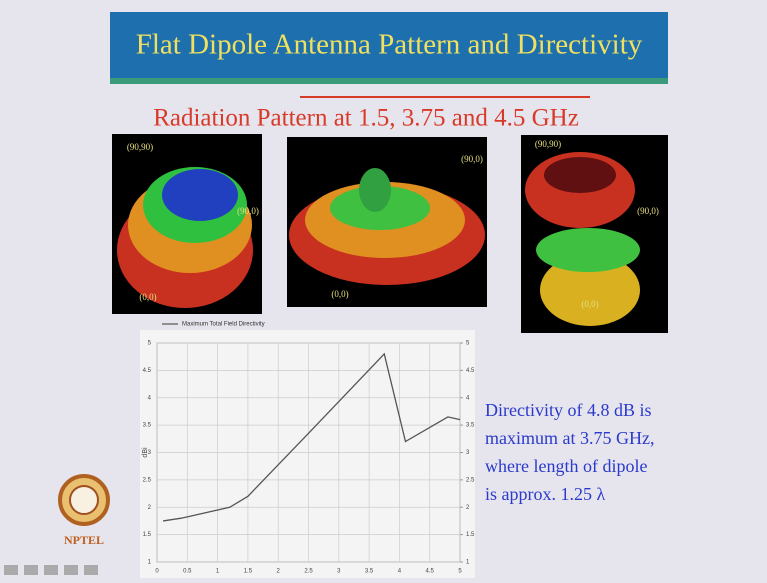 This screenshot has height=583, width=767. Describe the element at coordinates (400, 572) in the screenshot. I see `x-tick-label: 4` at that location.